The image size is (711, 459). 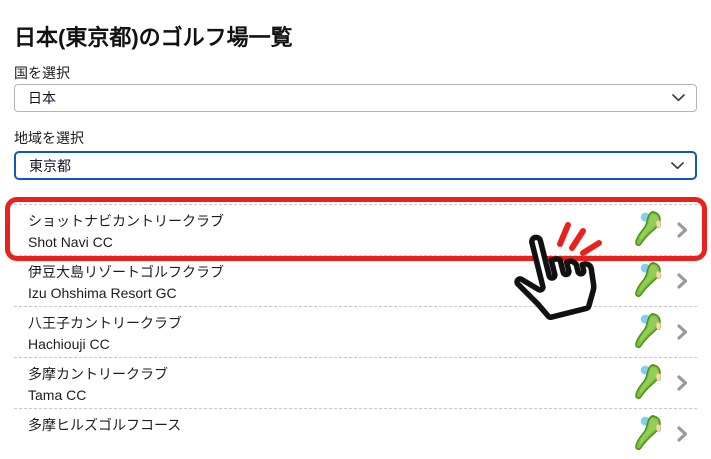 I want to click on course-names: ショットナビカントリークラブ Shot Navi CC, so click(x=332, y=231).